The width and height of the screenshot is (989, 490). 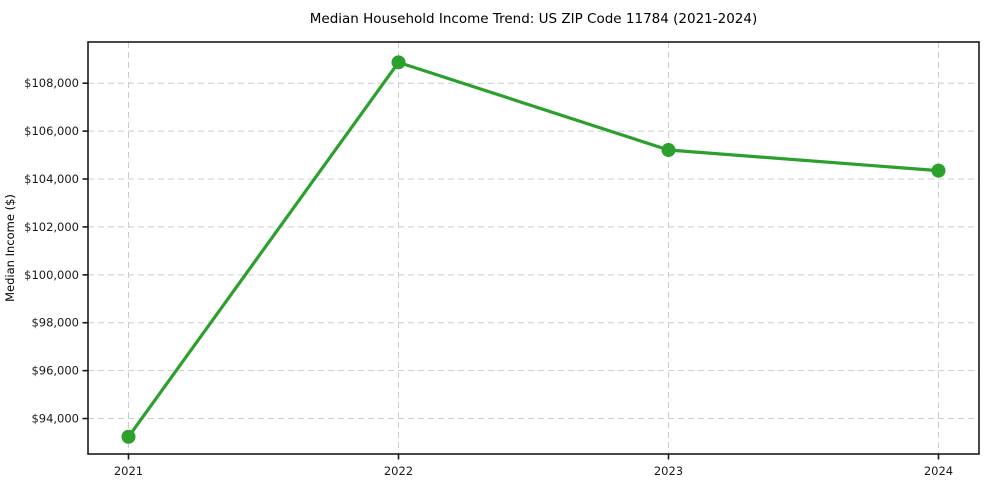 I want to click on y-tick-label: $104,000, so click(x=51, y=179).